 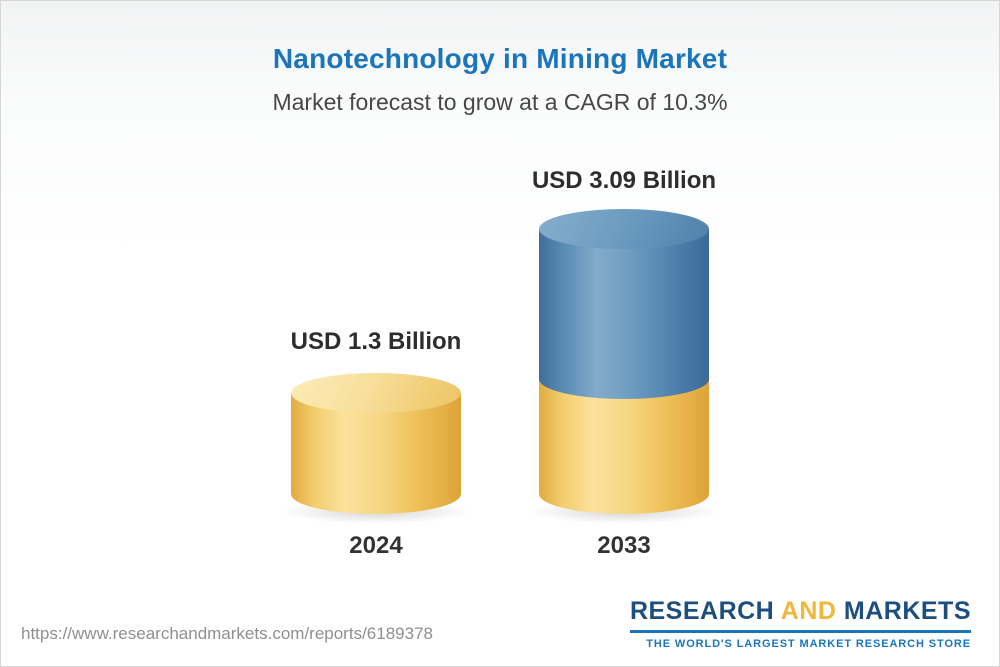 What do you see at coordinates (624, 180) in the screenshot?
I see `value-label-2033: USD 3.09 Billion` at bounding box center [624, 180].